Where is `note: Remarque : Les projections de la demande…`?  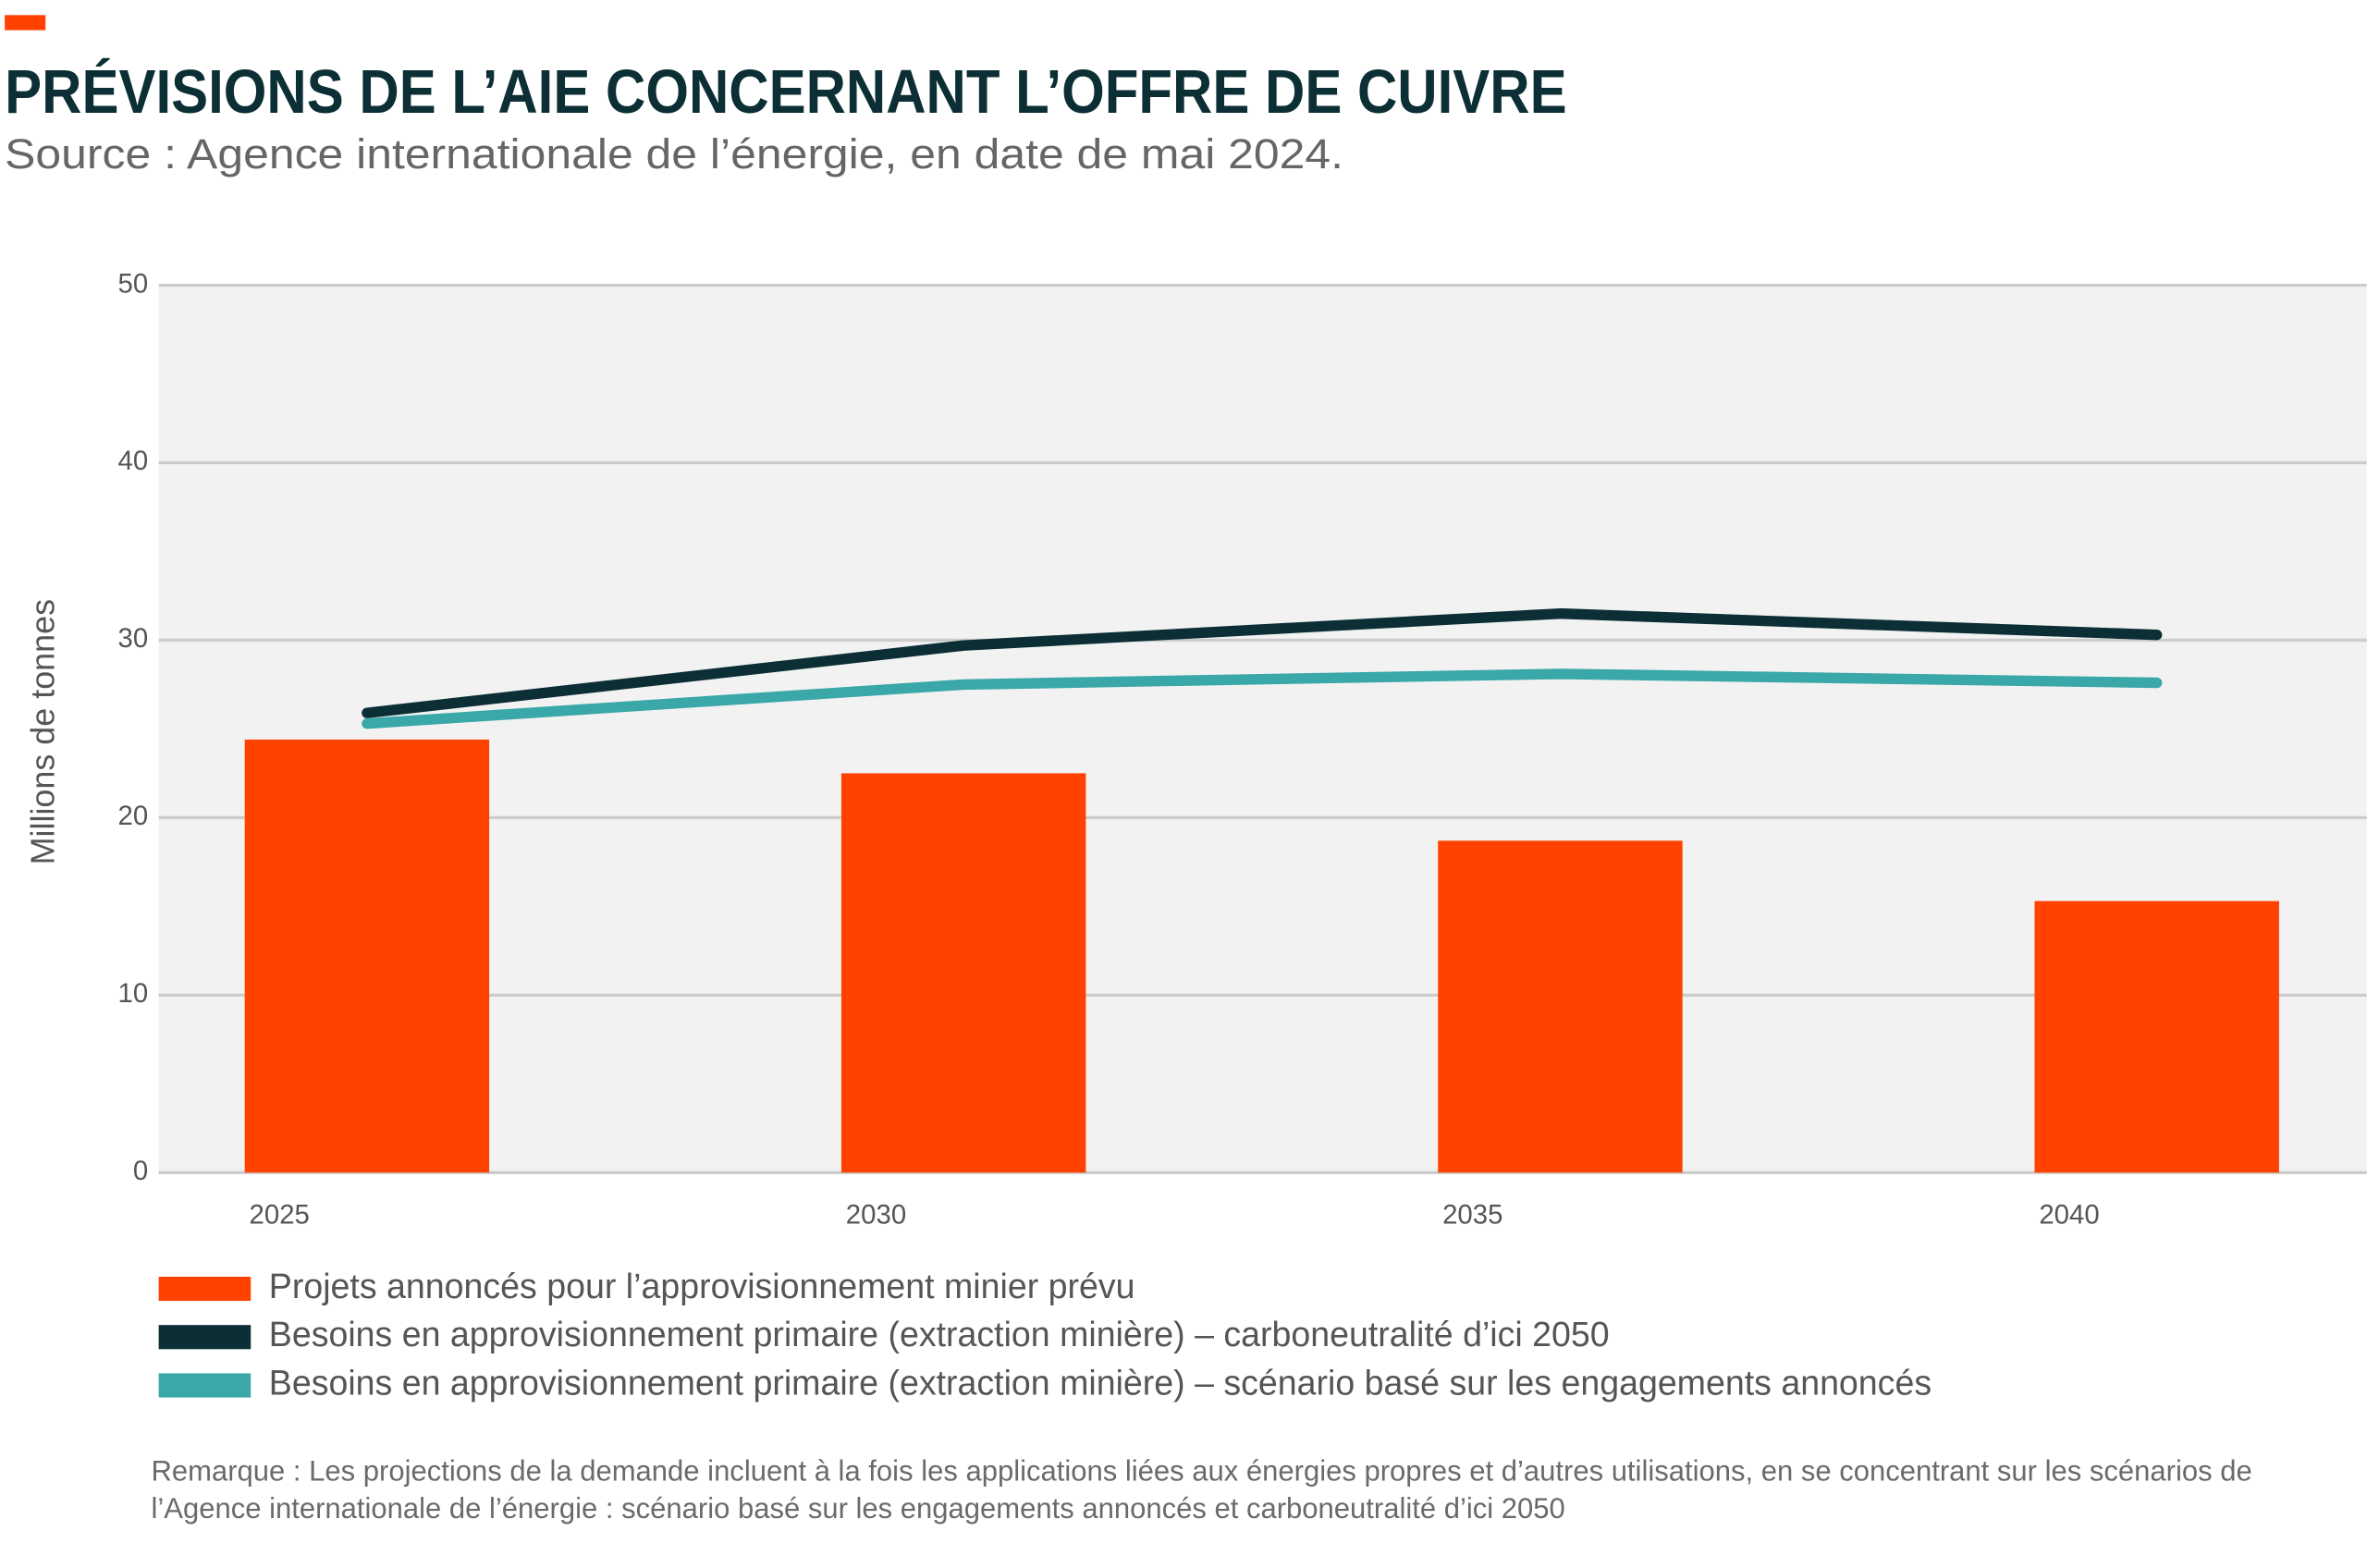 note: Remarque : Les projections de la demande… is located at coordinates (1201, 1491).